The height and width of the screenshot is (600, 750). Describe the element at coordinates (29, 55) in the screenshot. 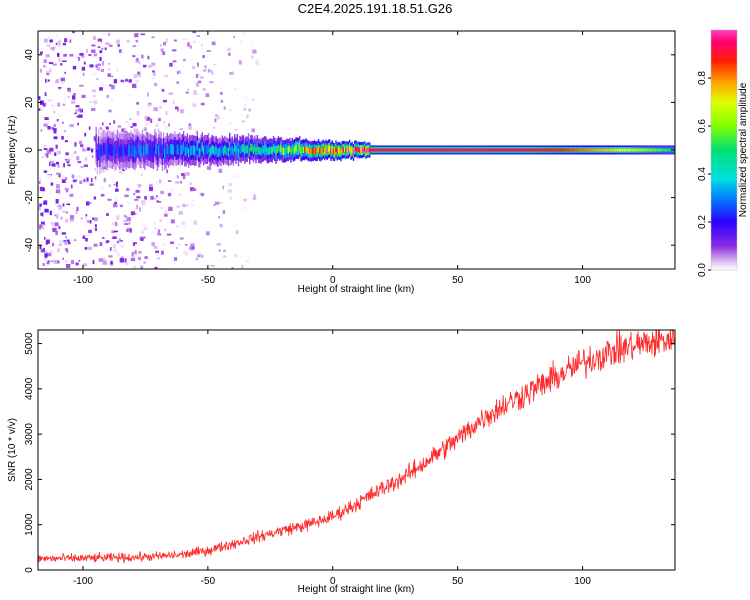

I see `y-tick-label: 40` at that location.